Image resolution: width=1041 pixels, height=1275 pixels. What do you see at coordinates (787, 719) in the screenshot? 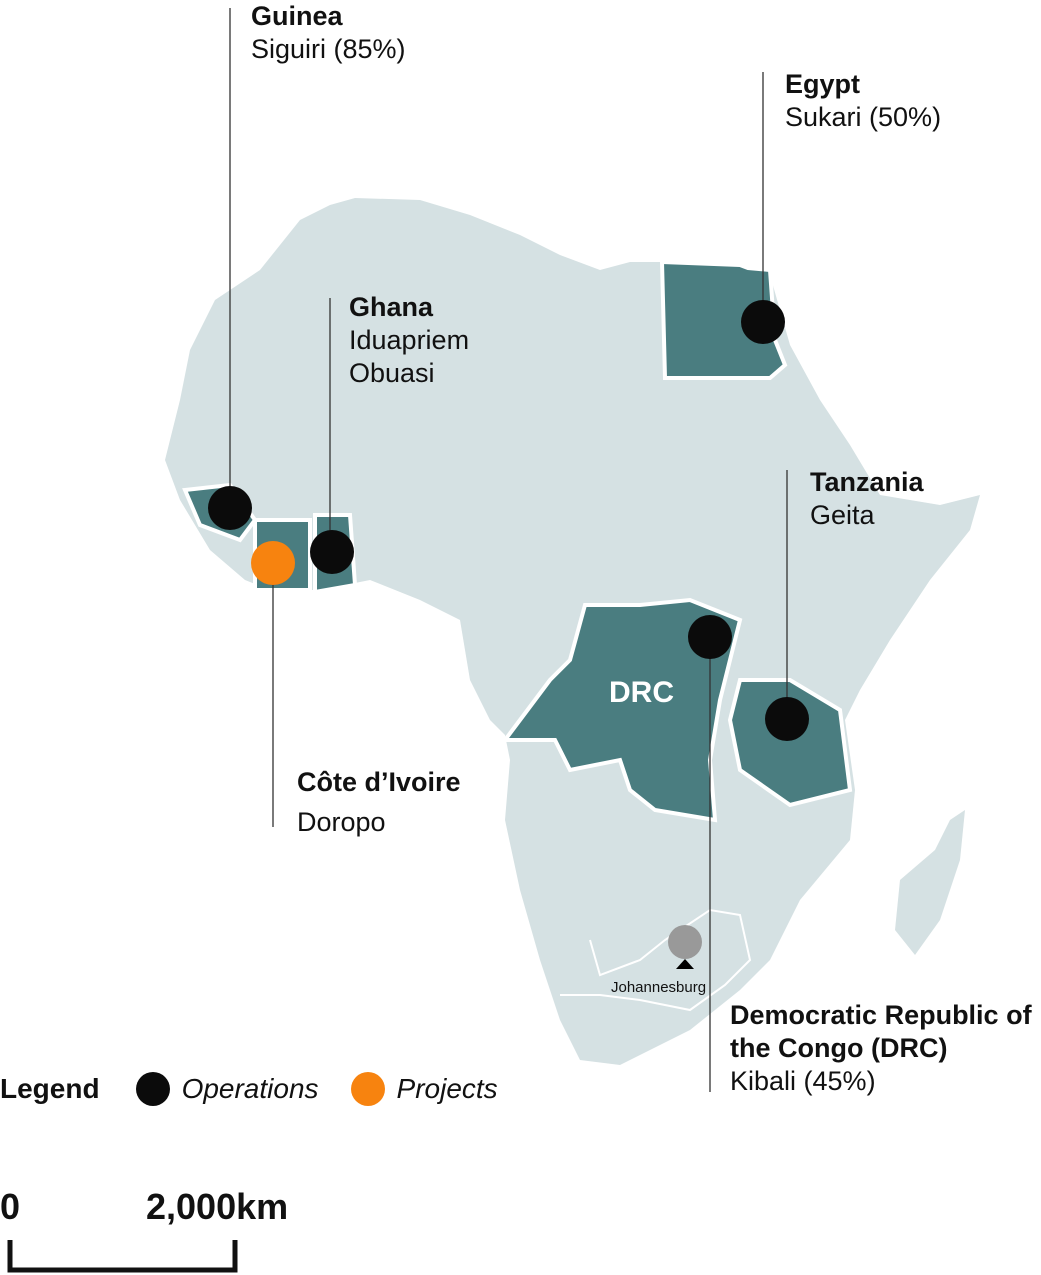
I see `marker-tanzania` at bounding box center [787, 719].